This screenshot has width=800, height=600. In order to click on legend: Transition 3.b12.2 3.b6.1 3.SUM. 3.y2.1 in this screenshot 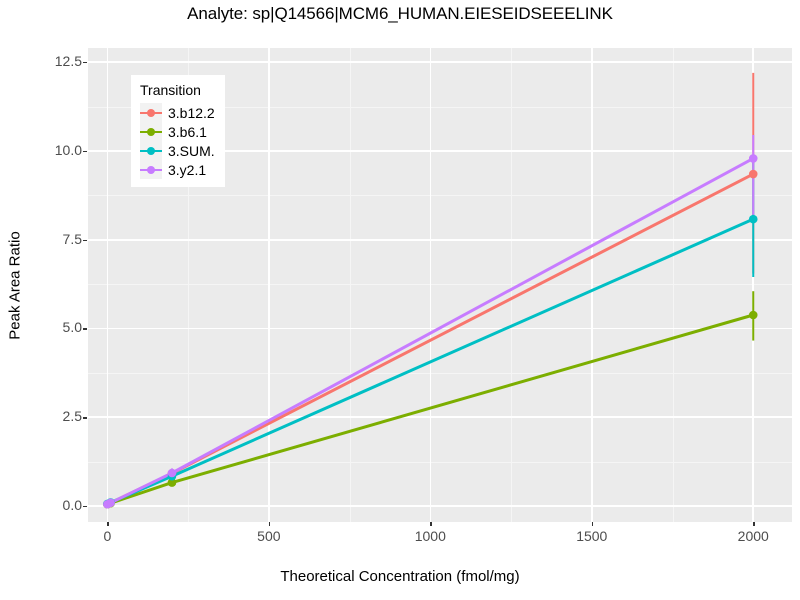, I will do `click(178, 131)`.